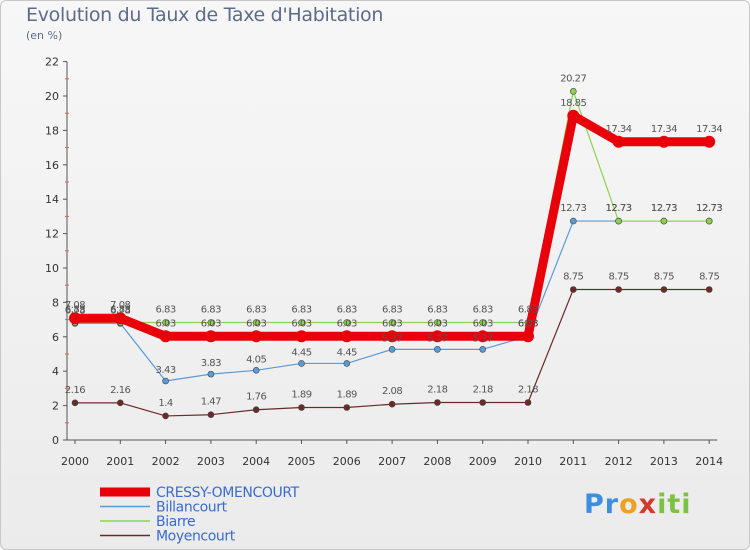  Describe the element at coordinates (165, 370) in the screenshot. I see `data-label: 3.43` at that location.